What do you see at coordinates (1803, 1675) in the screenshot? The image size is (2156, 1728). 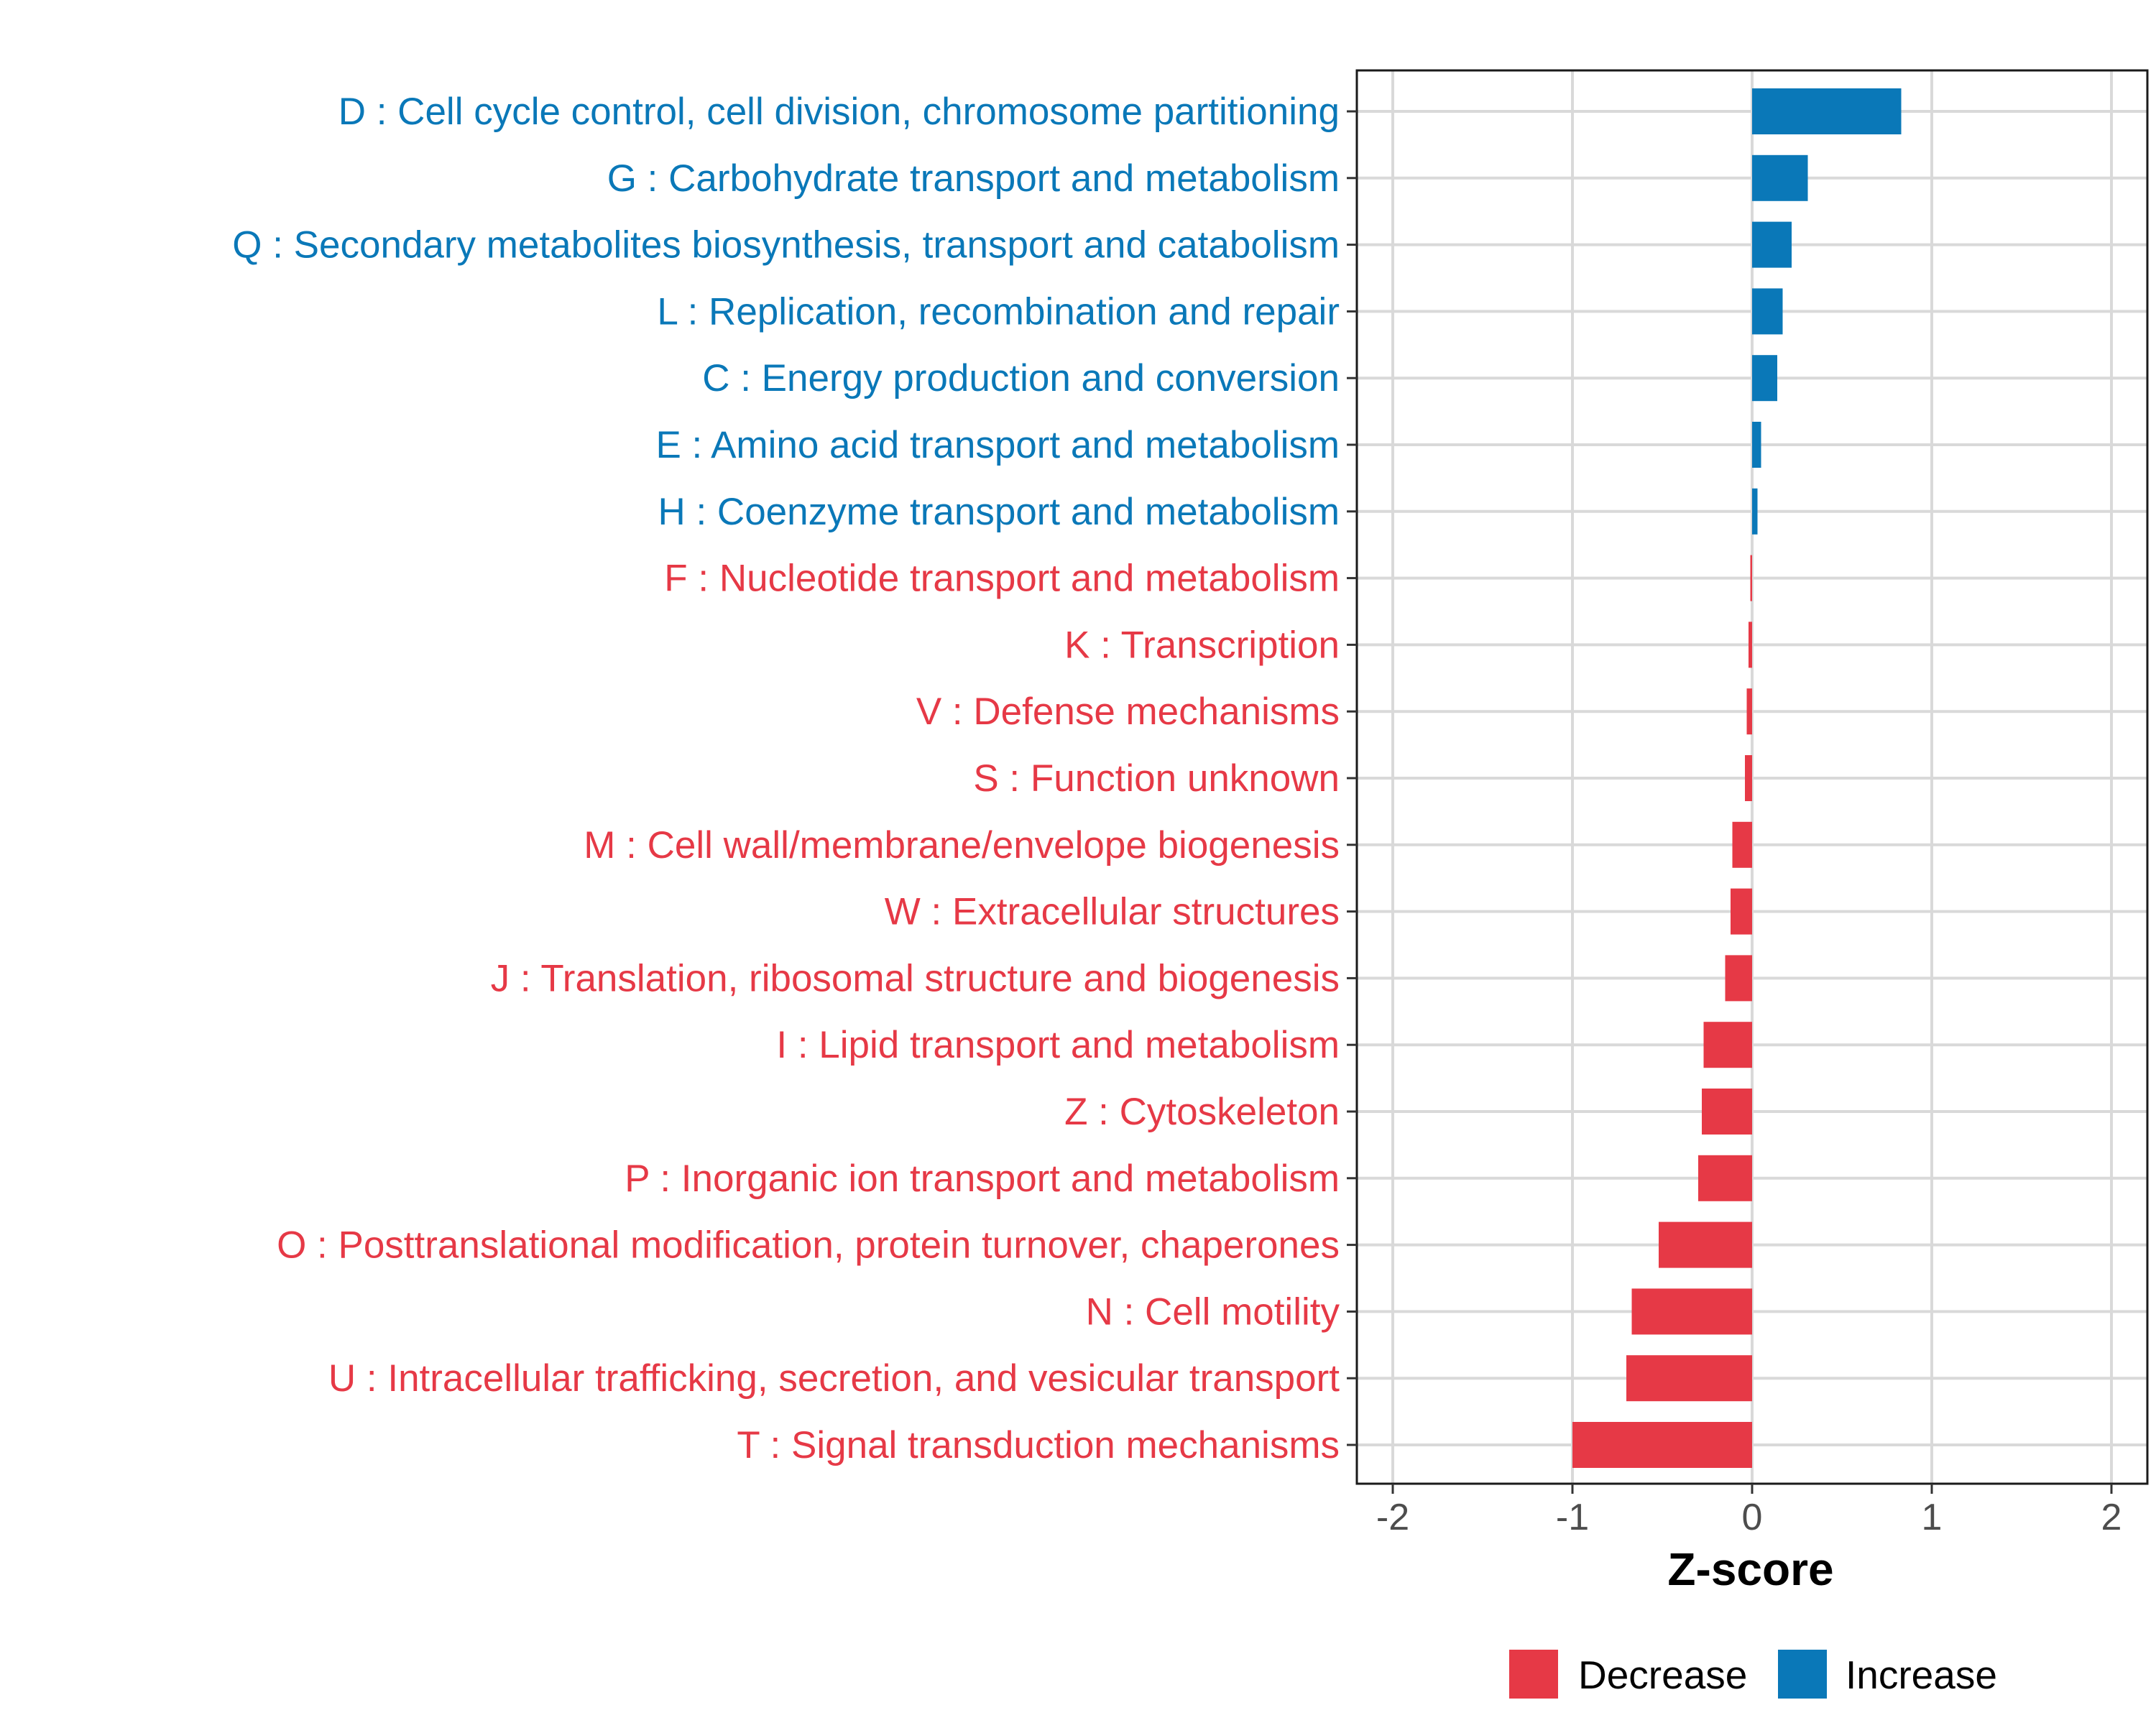 I see `legend-key-increase` at bounding box center [1803, 1675].